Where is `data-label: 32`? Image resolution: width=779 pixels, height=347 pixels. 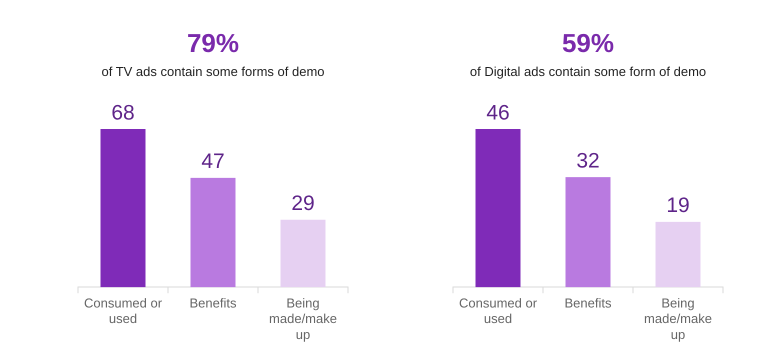
data-label: 32 is located at coordinates (588, 160).